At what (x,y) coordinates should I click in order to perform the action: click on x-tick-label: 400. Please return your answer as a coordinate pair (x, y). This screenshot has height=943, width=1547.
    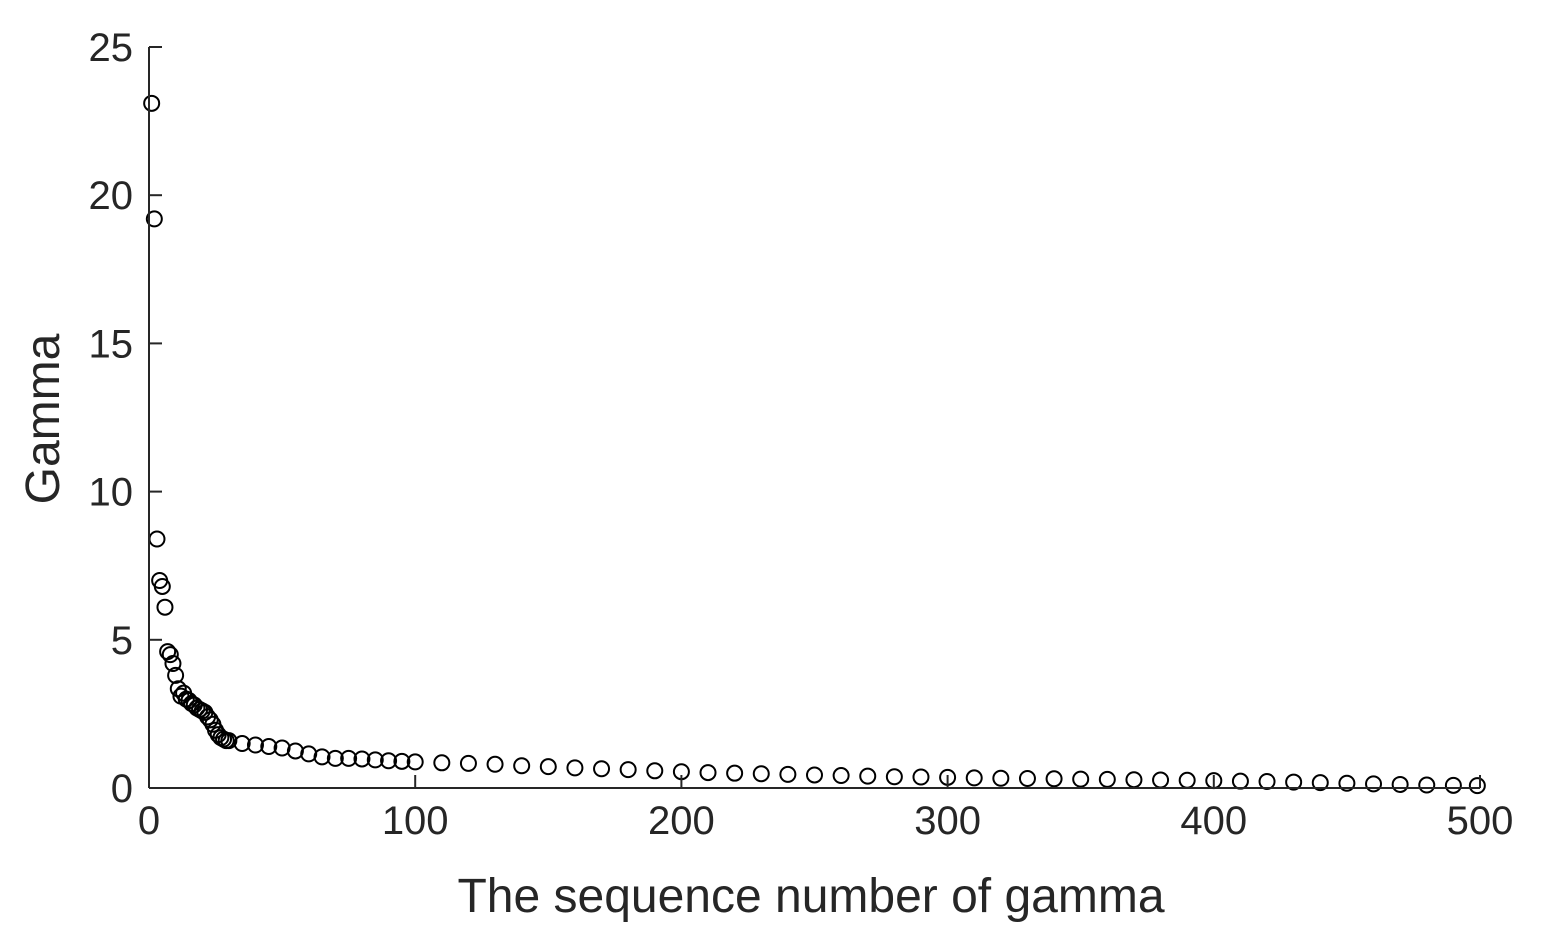
    Looking at the image, I should click on (1213, 821).